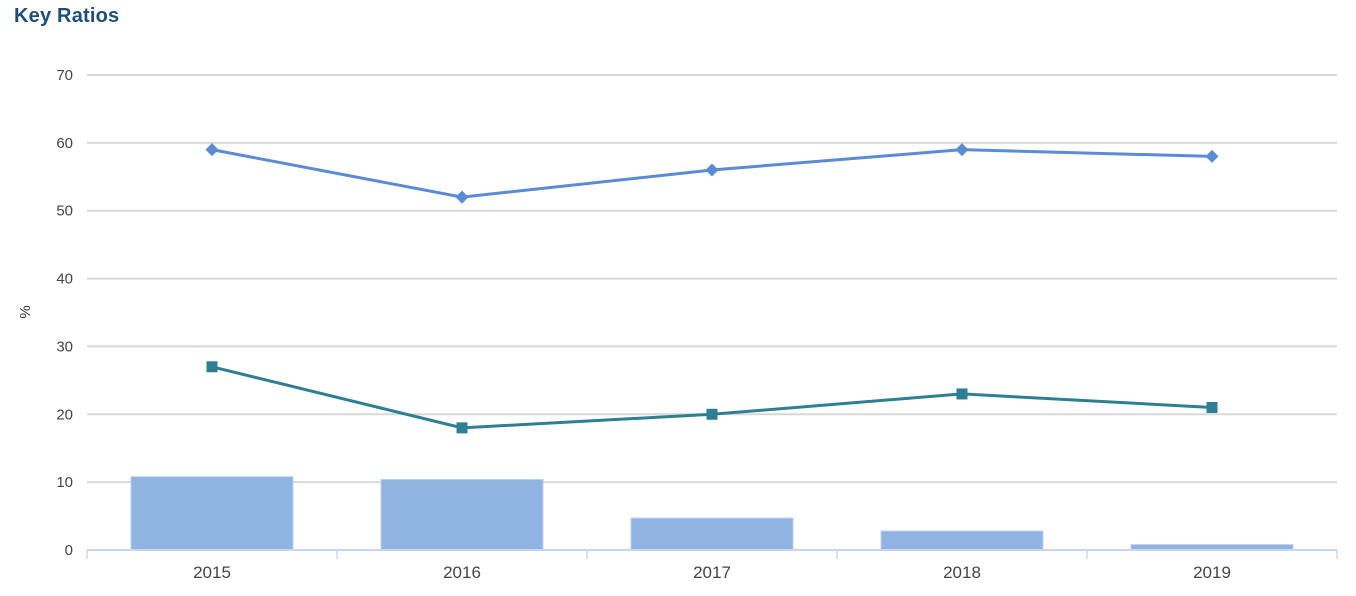  I want to click on x-axis-label-2019: 2019, so click(1212, 572).